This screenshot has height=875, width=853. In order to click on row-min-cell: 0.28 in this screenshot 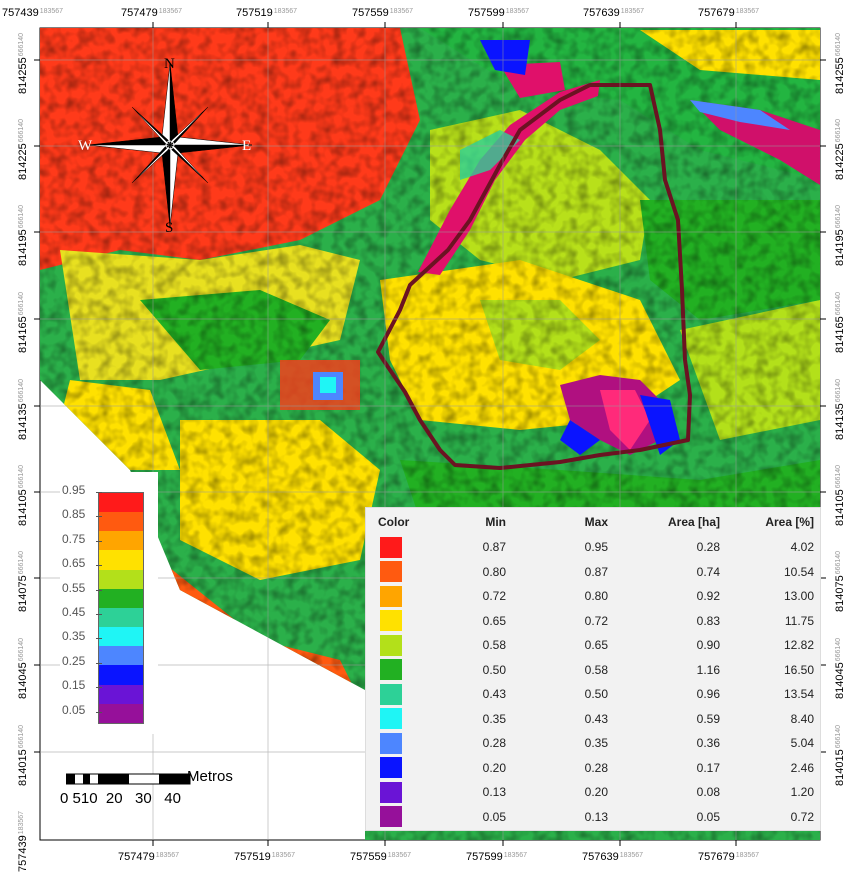, I will do `click(494, 743)`.